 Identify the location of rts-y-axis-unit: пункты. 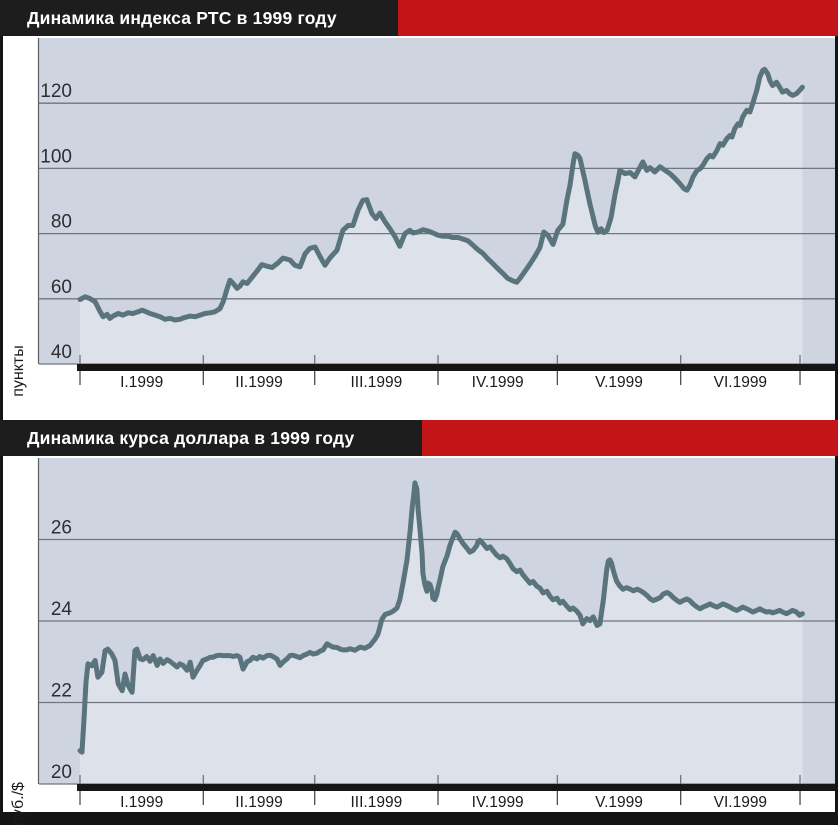
(18, 371).